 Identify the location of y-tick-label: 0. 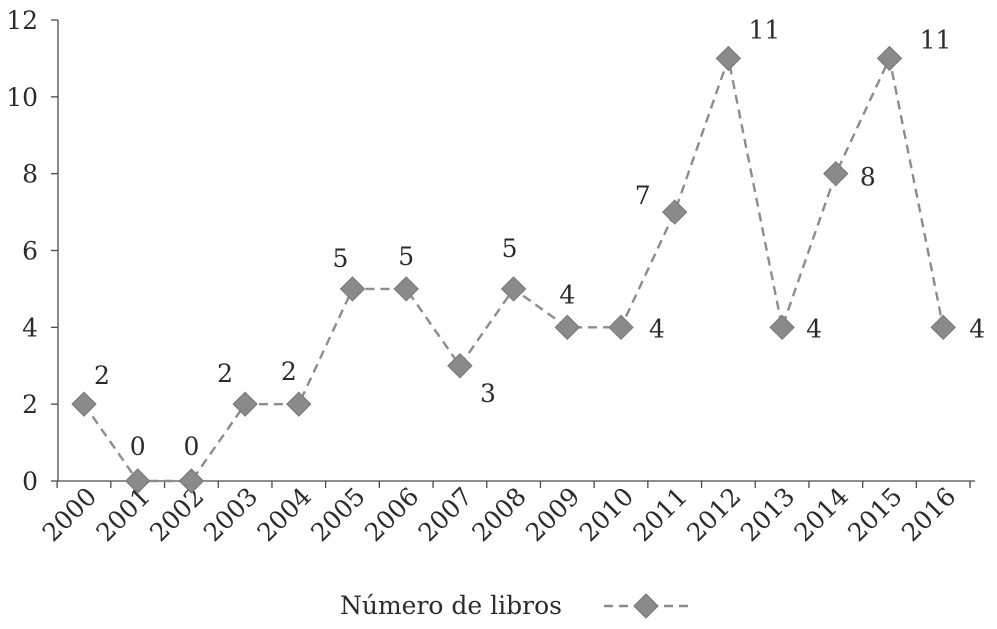
(30, 481).